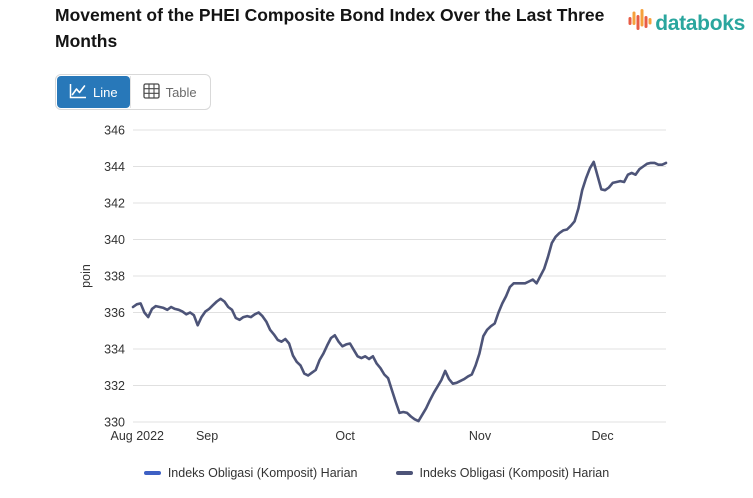 This screenshot has width=753, height=498. What do you see at coordinates (114, 167) in the screenshot?
I see `svg-text: 344` at bounding box center [114, 167].